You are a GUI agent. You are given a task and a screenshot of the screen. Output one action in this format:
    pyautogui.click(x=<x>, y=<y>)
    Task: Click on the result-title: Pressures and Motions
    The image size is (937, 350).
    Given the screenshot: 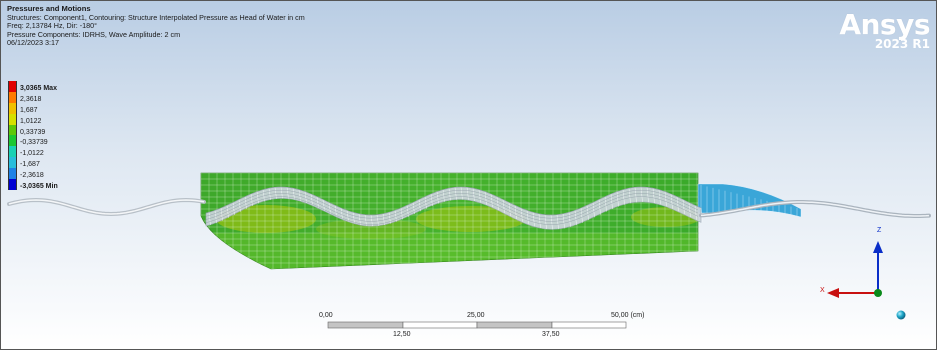 What is the action you would take?
    pyautogui.click(x=49, y=8)
    